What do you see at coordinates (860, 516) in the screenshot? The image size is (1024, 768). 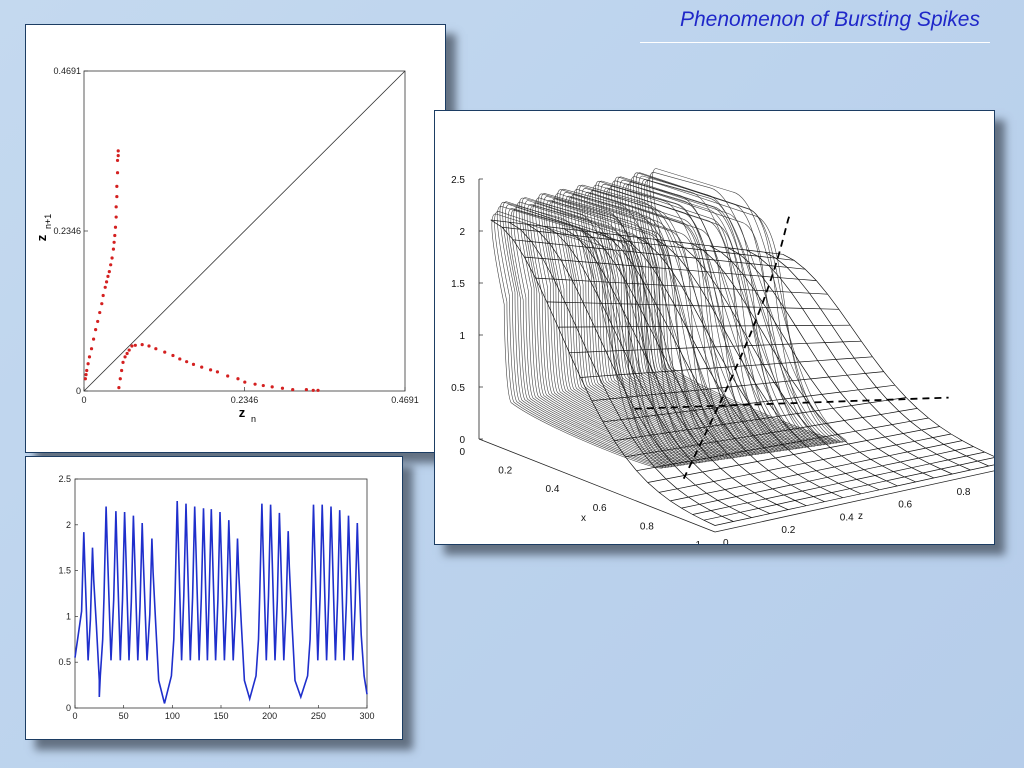 I see `z-axis-label: z` at bounding box center [860, 516].